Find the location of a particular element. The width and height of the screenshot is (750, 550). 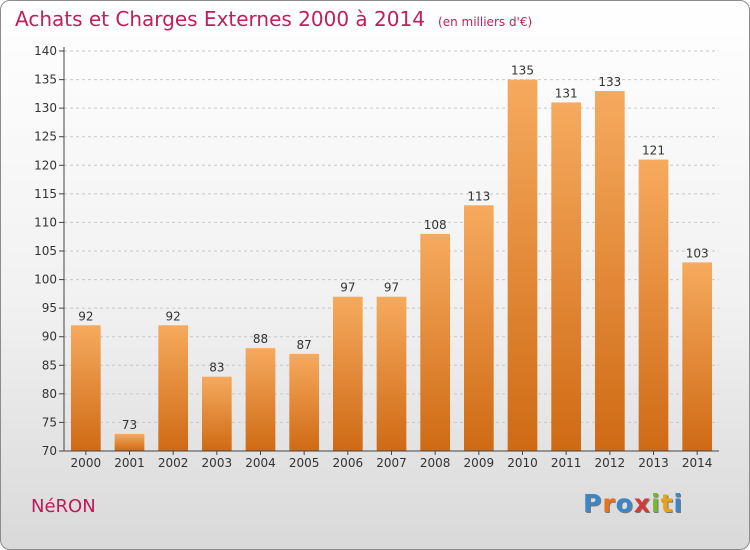

logo-letter: x is located at coordinates (642, 503).